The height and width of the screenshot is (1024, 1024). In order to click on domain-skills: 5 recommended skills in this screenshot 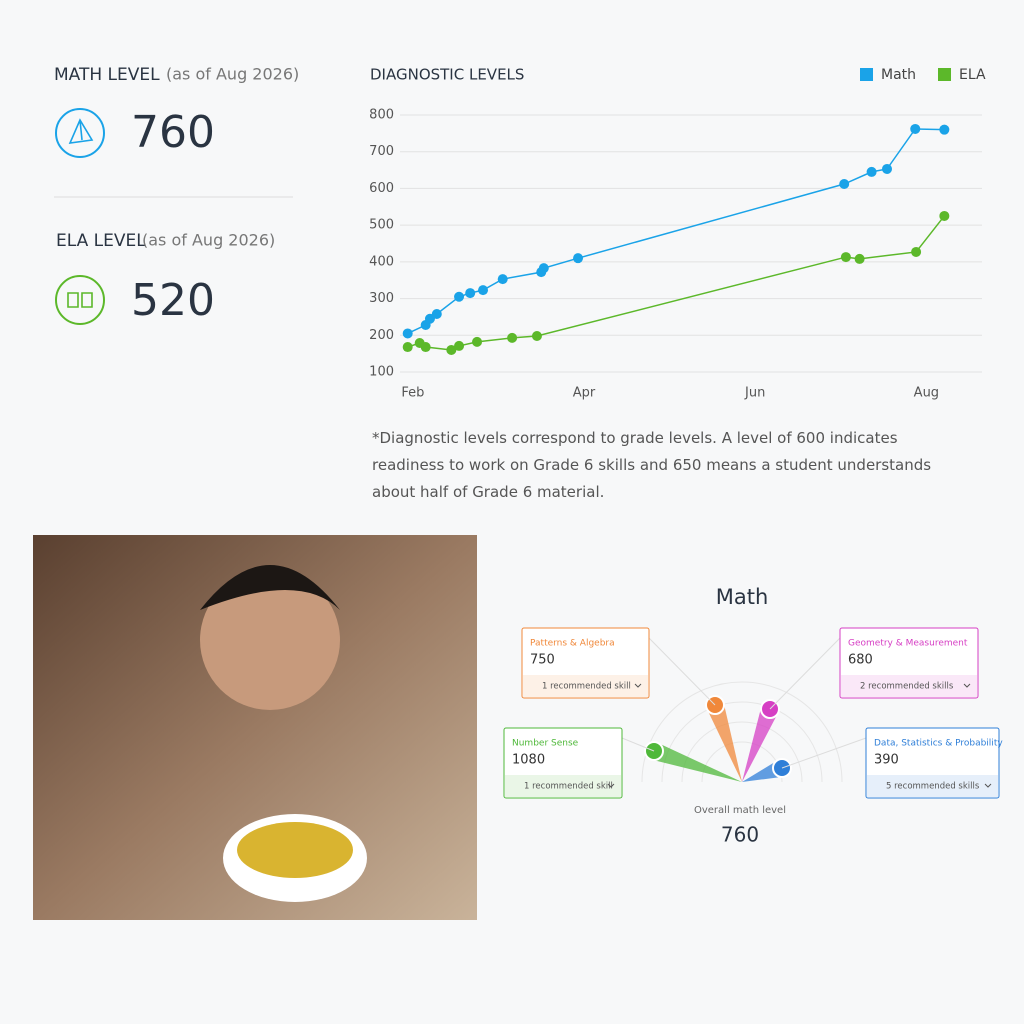, I will do `click(933, 787)`.